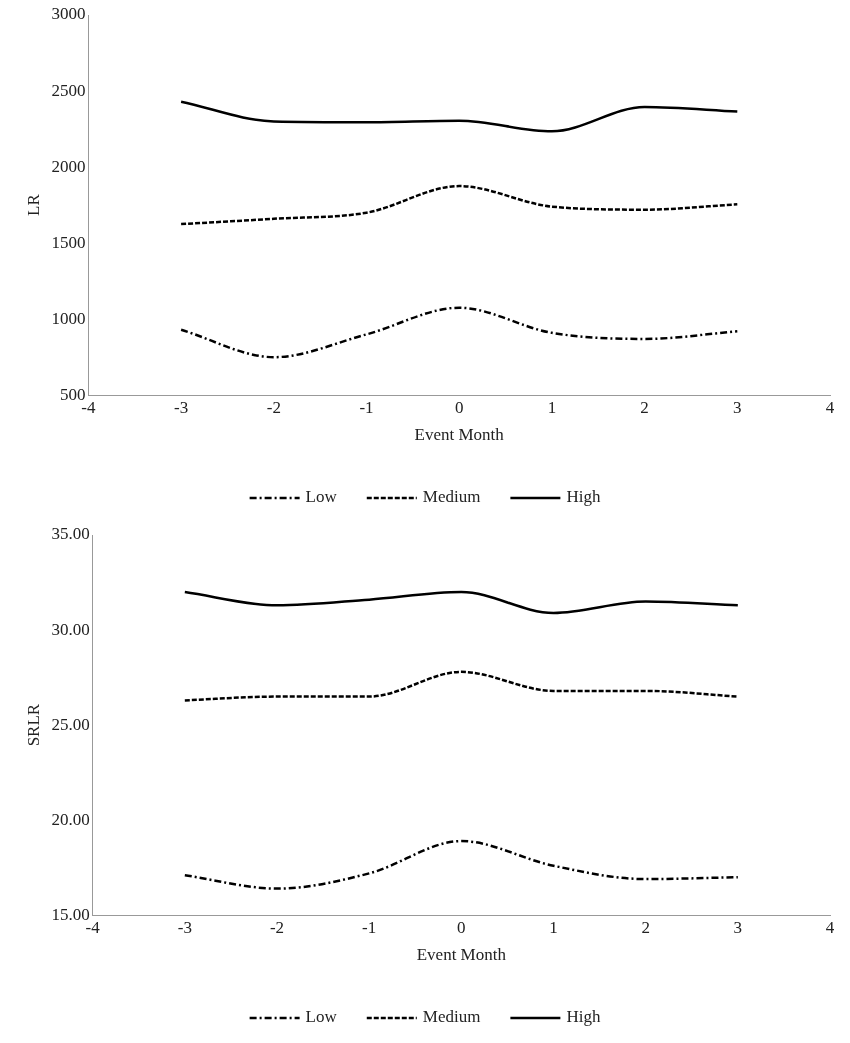  What do you see at coordinates (70, 534) in the screenshot?
I see `y-tick-label: 35.00` at bounding box center [70, 534].